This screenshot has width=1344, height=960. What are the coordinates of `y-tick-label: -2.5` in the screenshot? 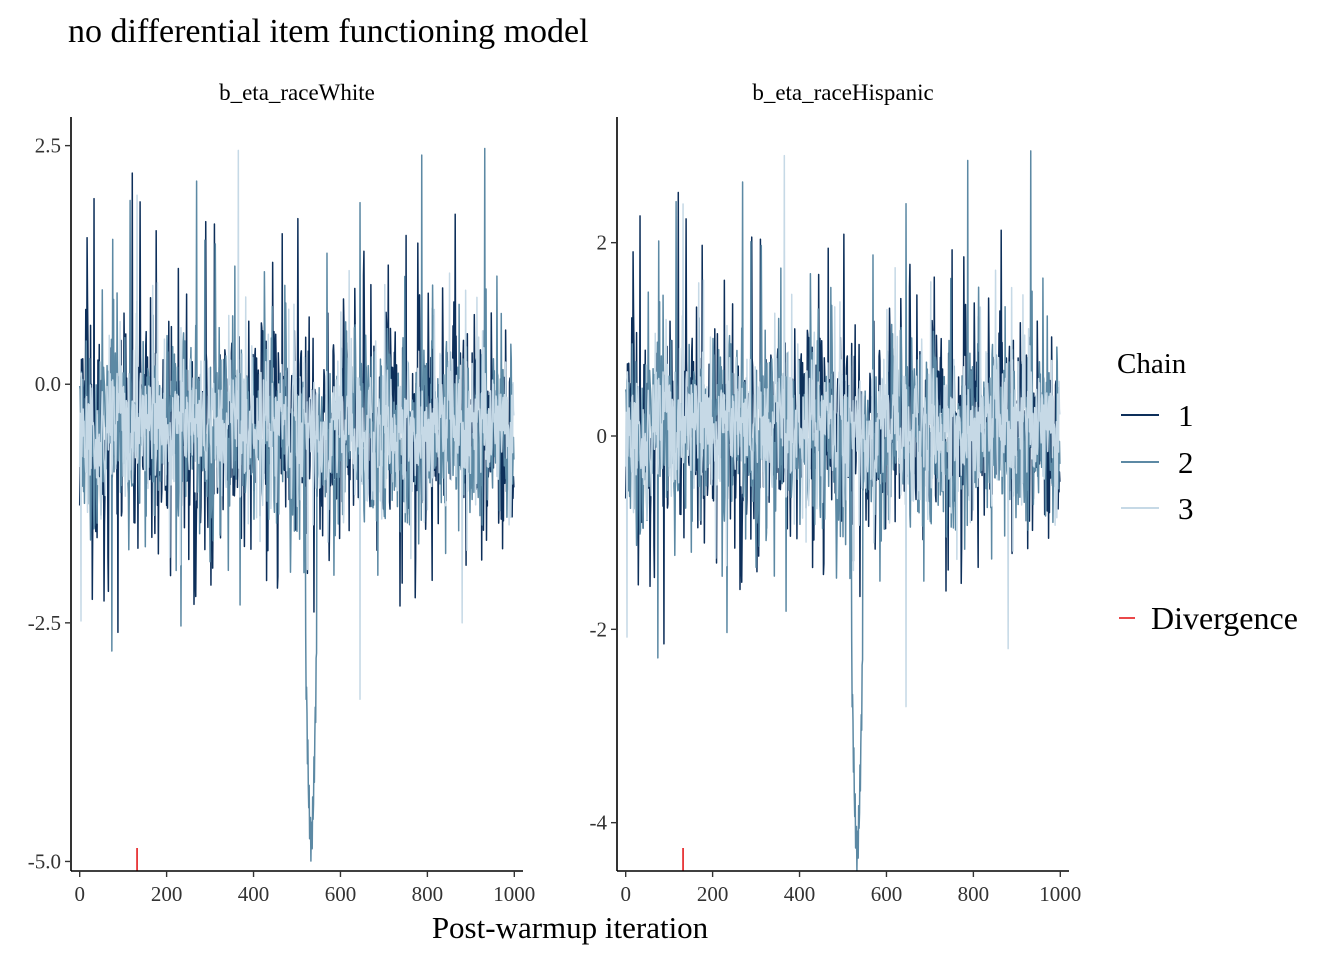 It's located at (44, 623).